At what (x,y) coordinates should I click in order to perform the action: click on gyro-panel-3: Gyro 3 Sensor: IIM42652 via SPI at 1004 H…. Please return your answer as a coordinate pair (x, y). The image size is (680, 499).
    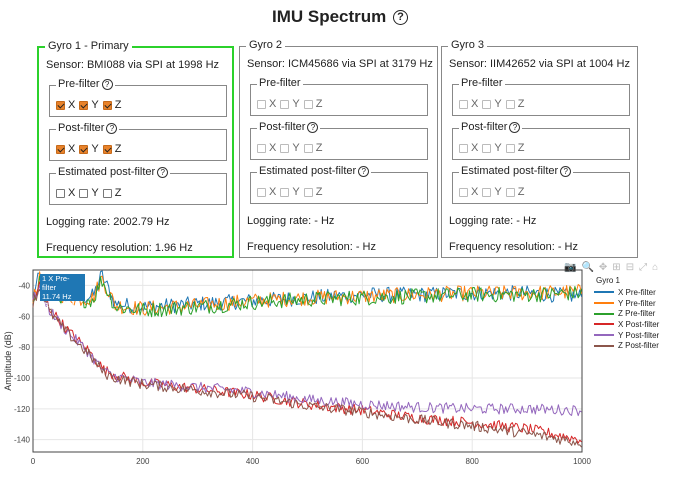
    Looking at the image, I should click on (539, 148).